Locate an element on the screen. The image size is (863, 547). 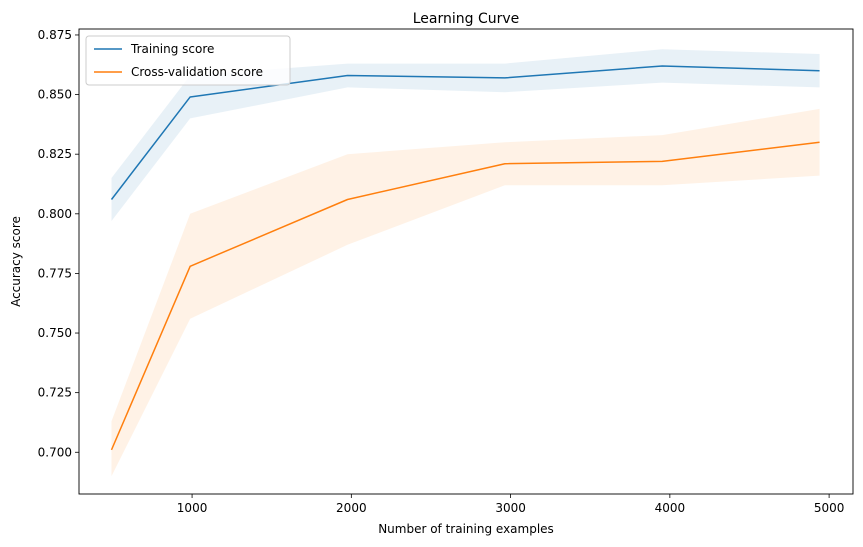
y-tick-label: 0.800 is located at coordinates (55, 214).